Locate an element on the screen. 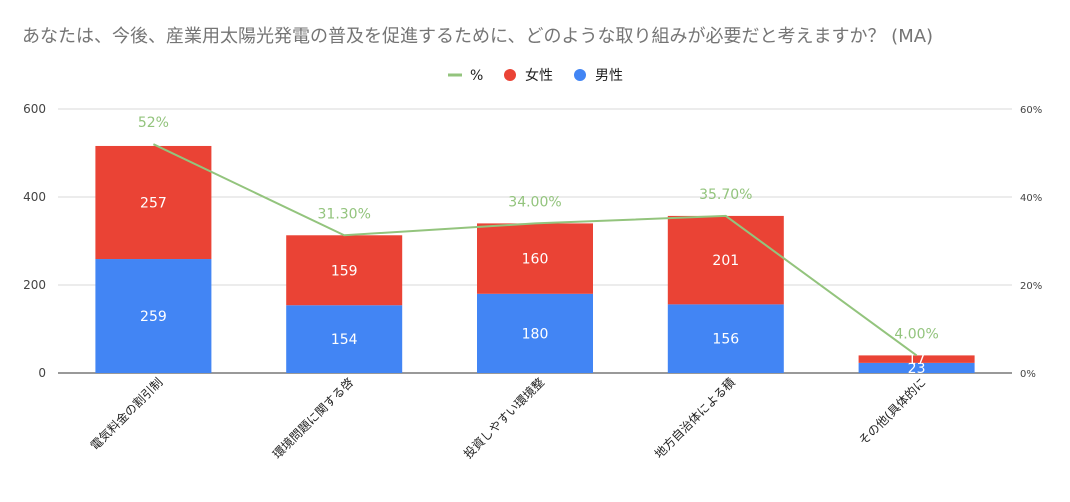  bar-data-label: 23 is located at coordinates (917, 369).